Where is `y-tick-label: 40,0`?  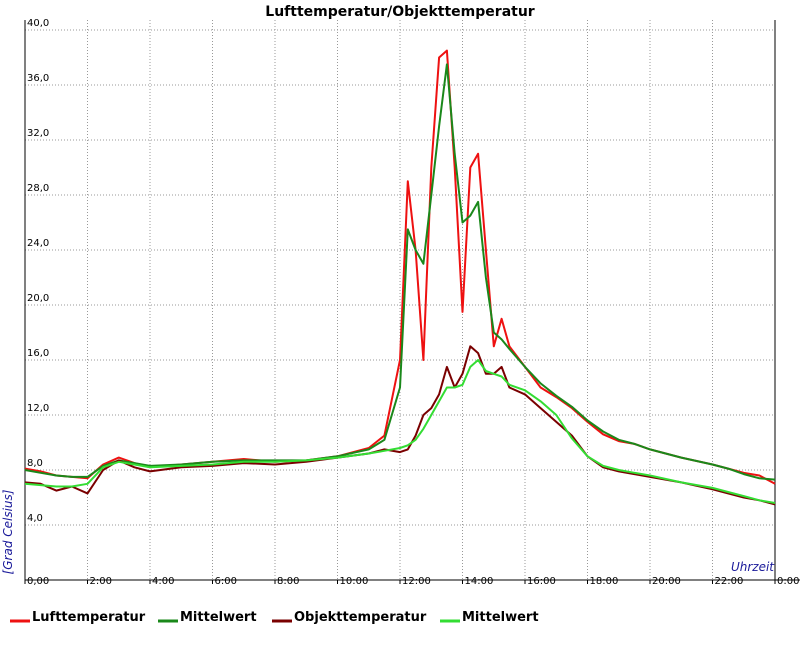
y-tick-label: 40,0 is located at coordinates (38, 23).